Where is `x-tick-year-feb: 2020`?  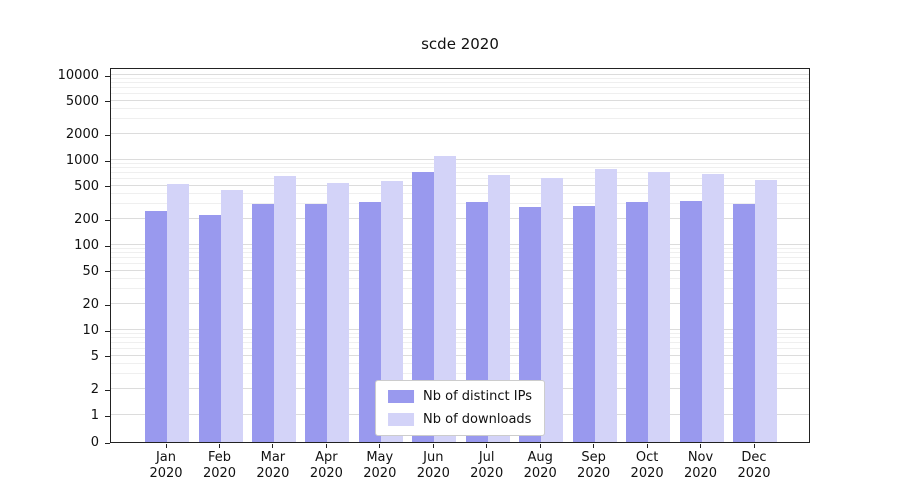 x-tick-year-feb: 2020 is located at coordinates (219, 474).